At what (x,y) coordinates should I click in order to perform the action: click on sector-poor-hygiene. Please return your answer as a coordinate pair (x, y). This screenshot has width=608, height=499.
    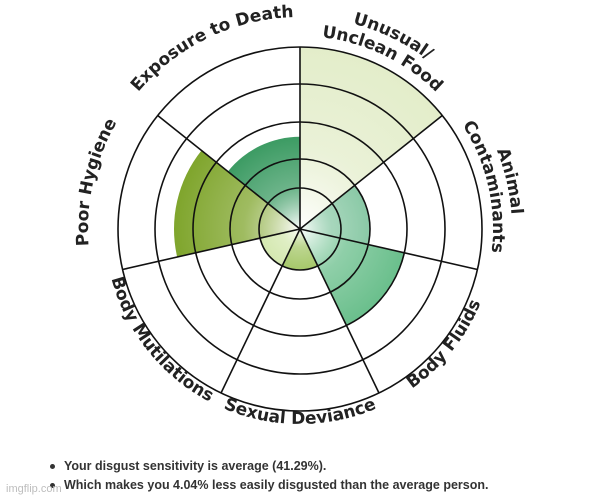
    Looking at the image, I should click on (237, 204).